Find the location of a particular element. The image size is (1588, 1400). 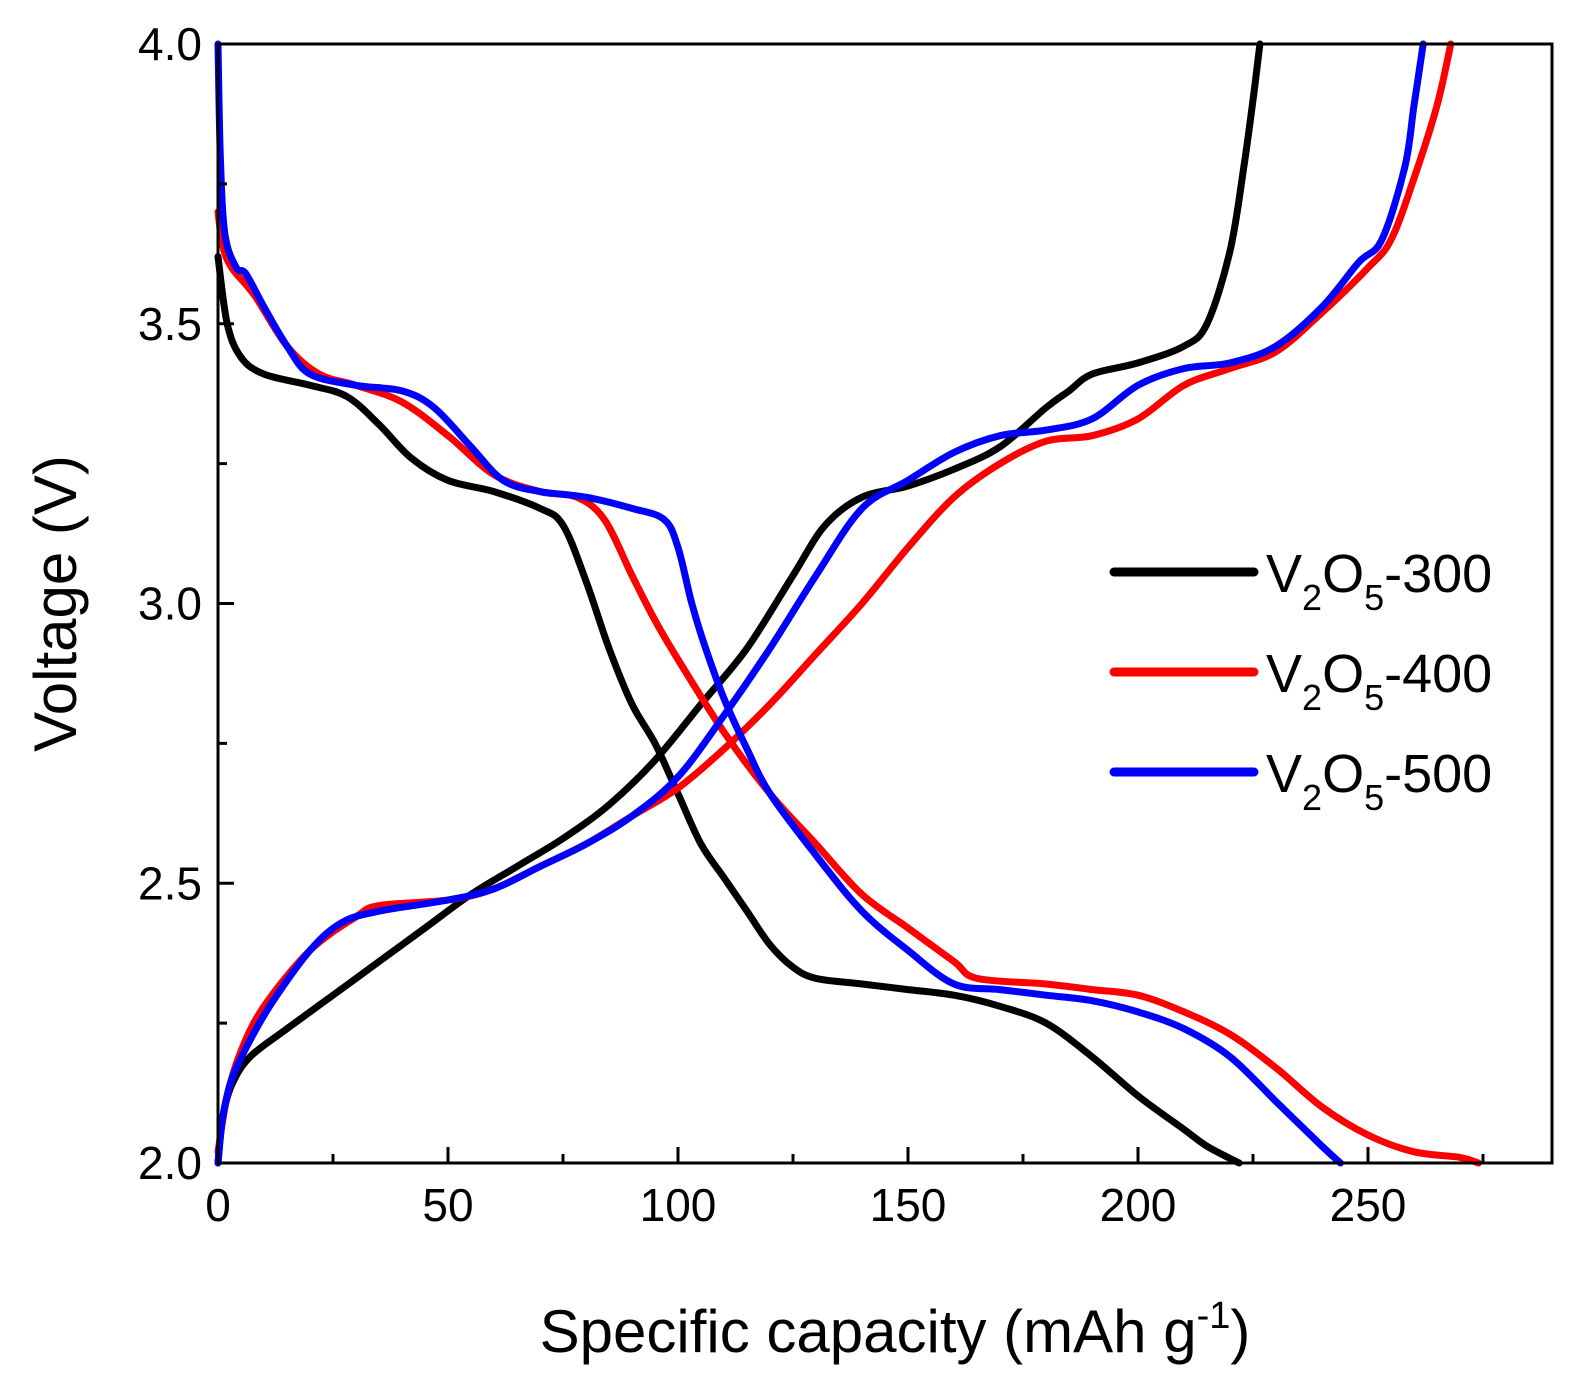

legend-text-part: -400 is located at coordinates (1438, 674).